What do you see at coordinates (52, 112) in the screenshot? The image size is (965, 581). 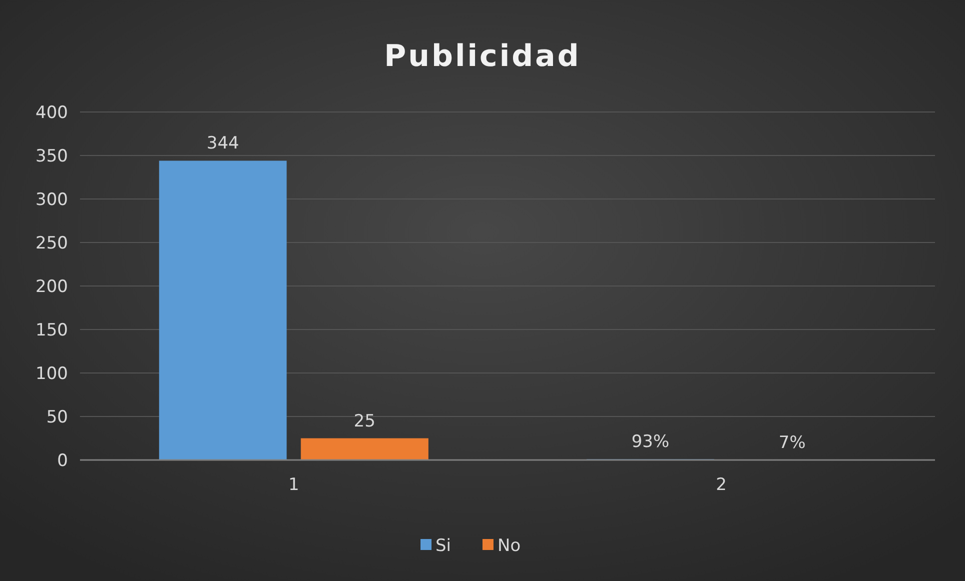 I see `y-tick-label: 400` at bounding box center [52, 112].